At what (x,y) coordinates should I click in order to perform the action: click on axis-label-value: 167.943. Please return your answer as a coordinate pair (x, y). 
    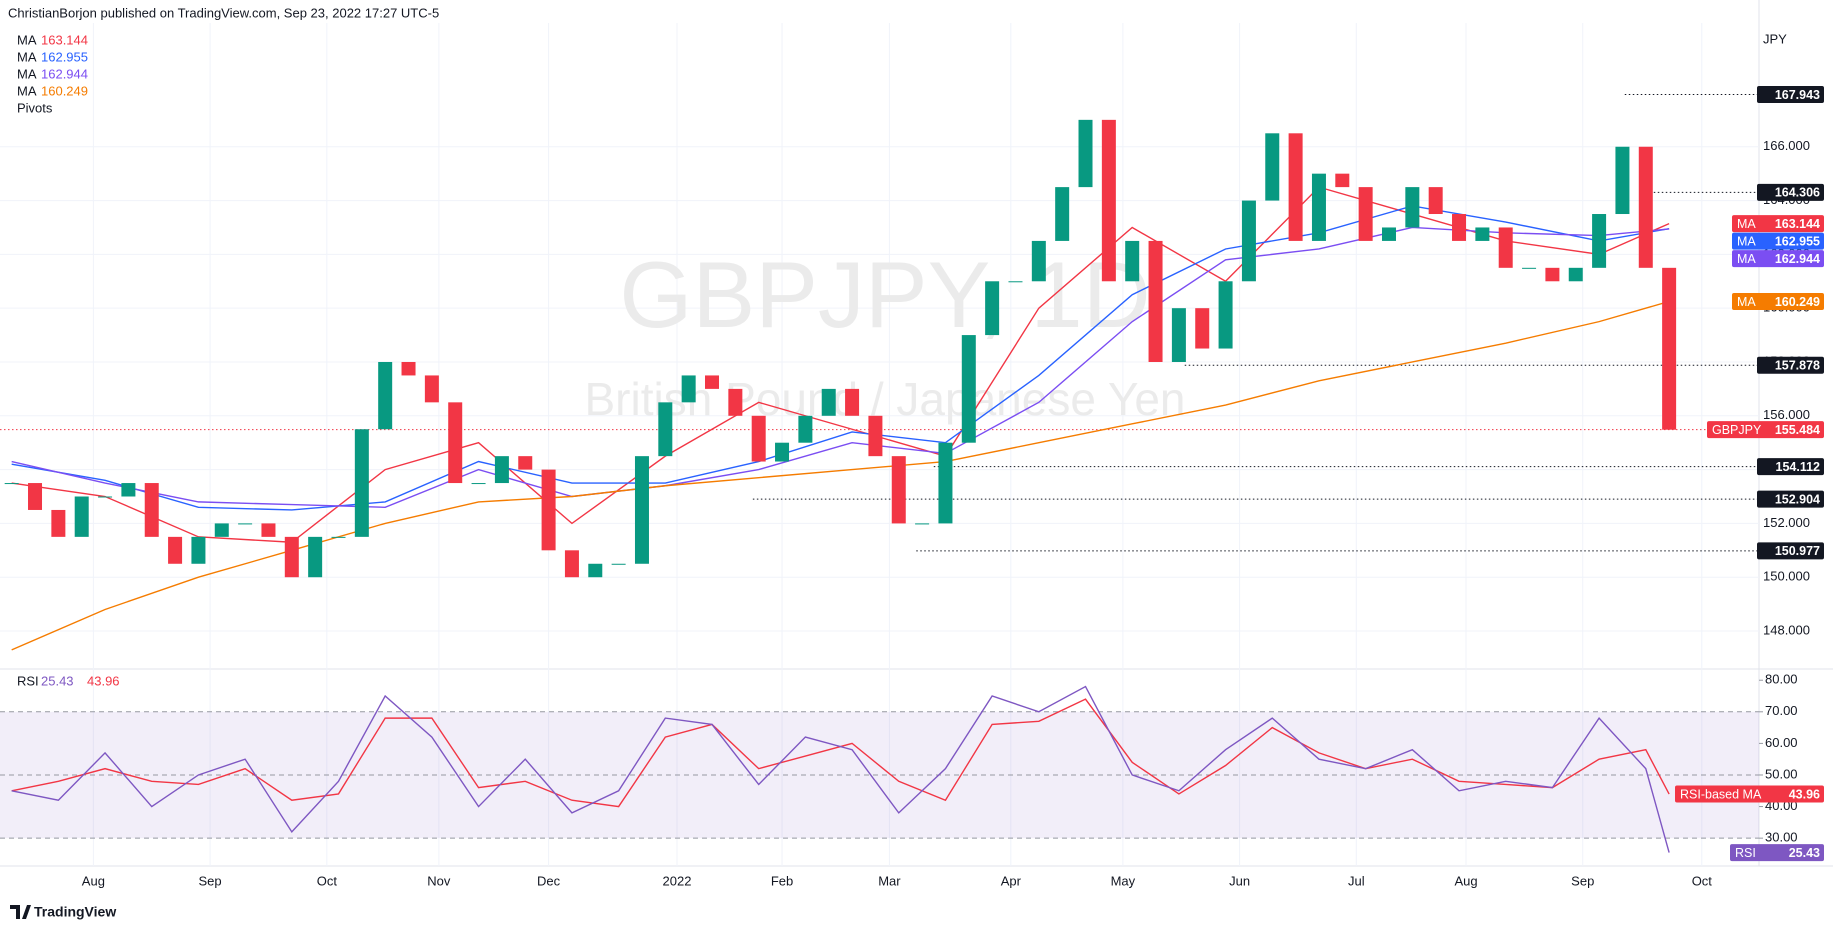
    Looking at the image, I should click on (1797, 95).